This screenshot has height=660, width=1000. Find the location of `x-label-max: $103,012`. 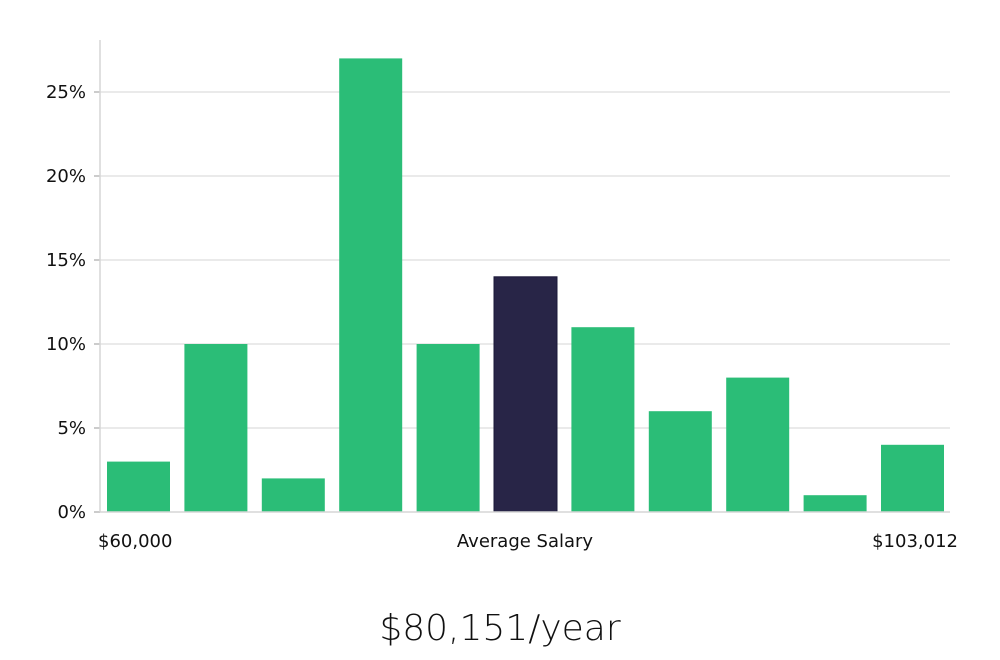

x-label-max: $103,012 is located at coordinates (915, 541).